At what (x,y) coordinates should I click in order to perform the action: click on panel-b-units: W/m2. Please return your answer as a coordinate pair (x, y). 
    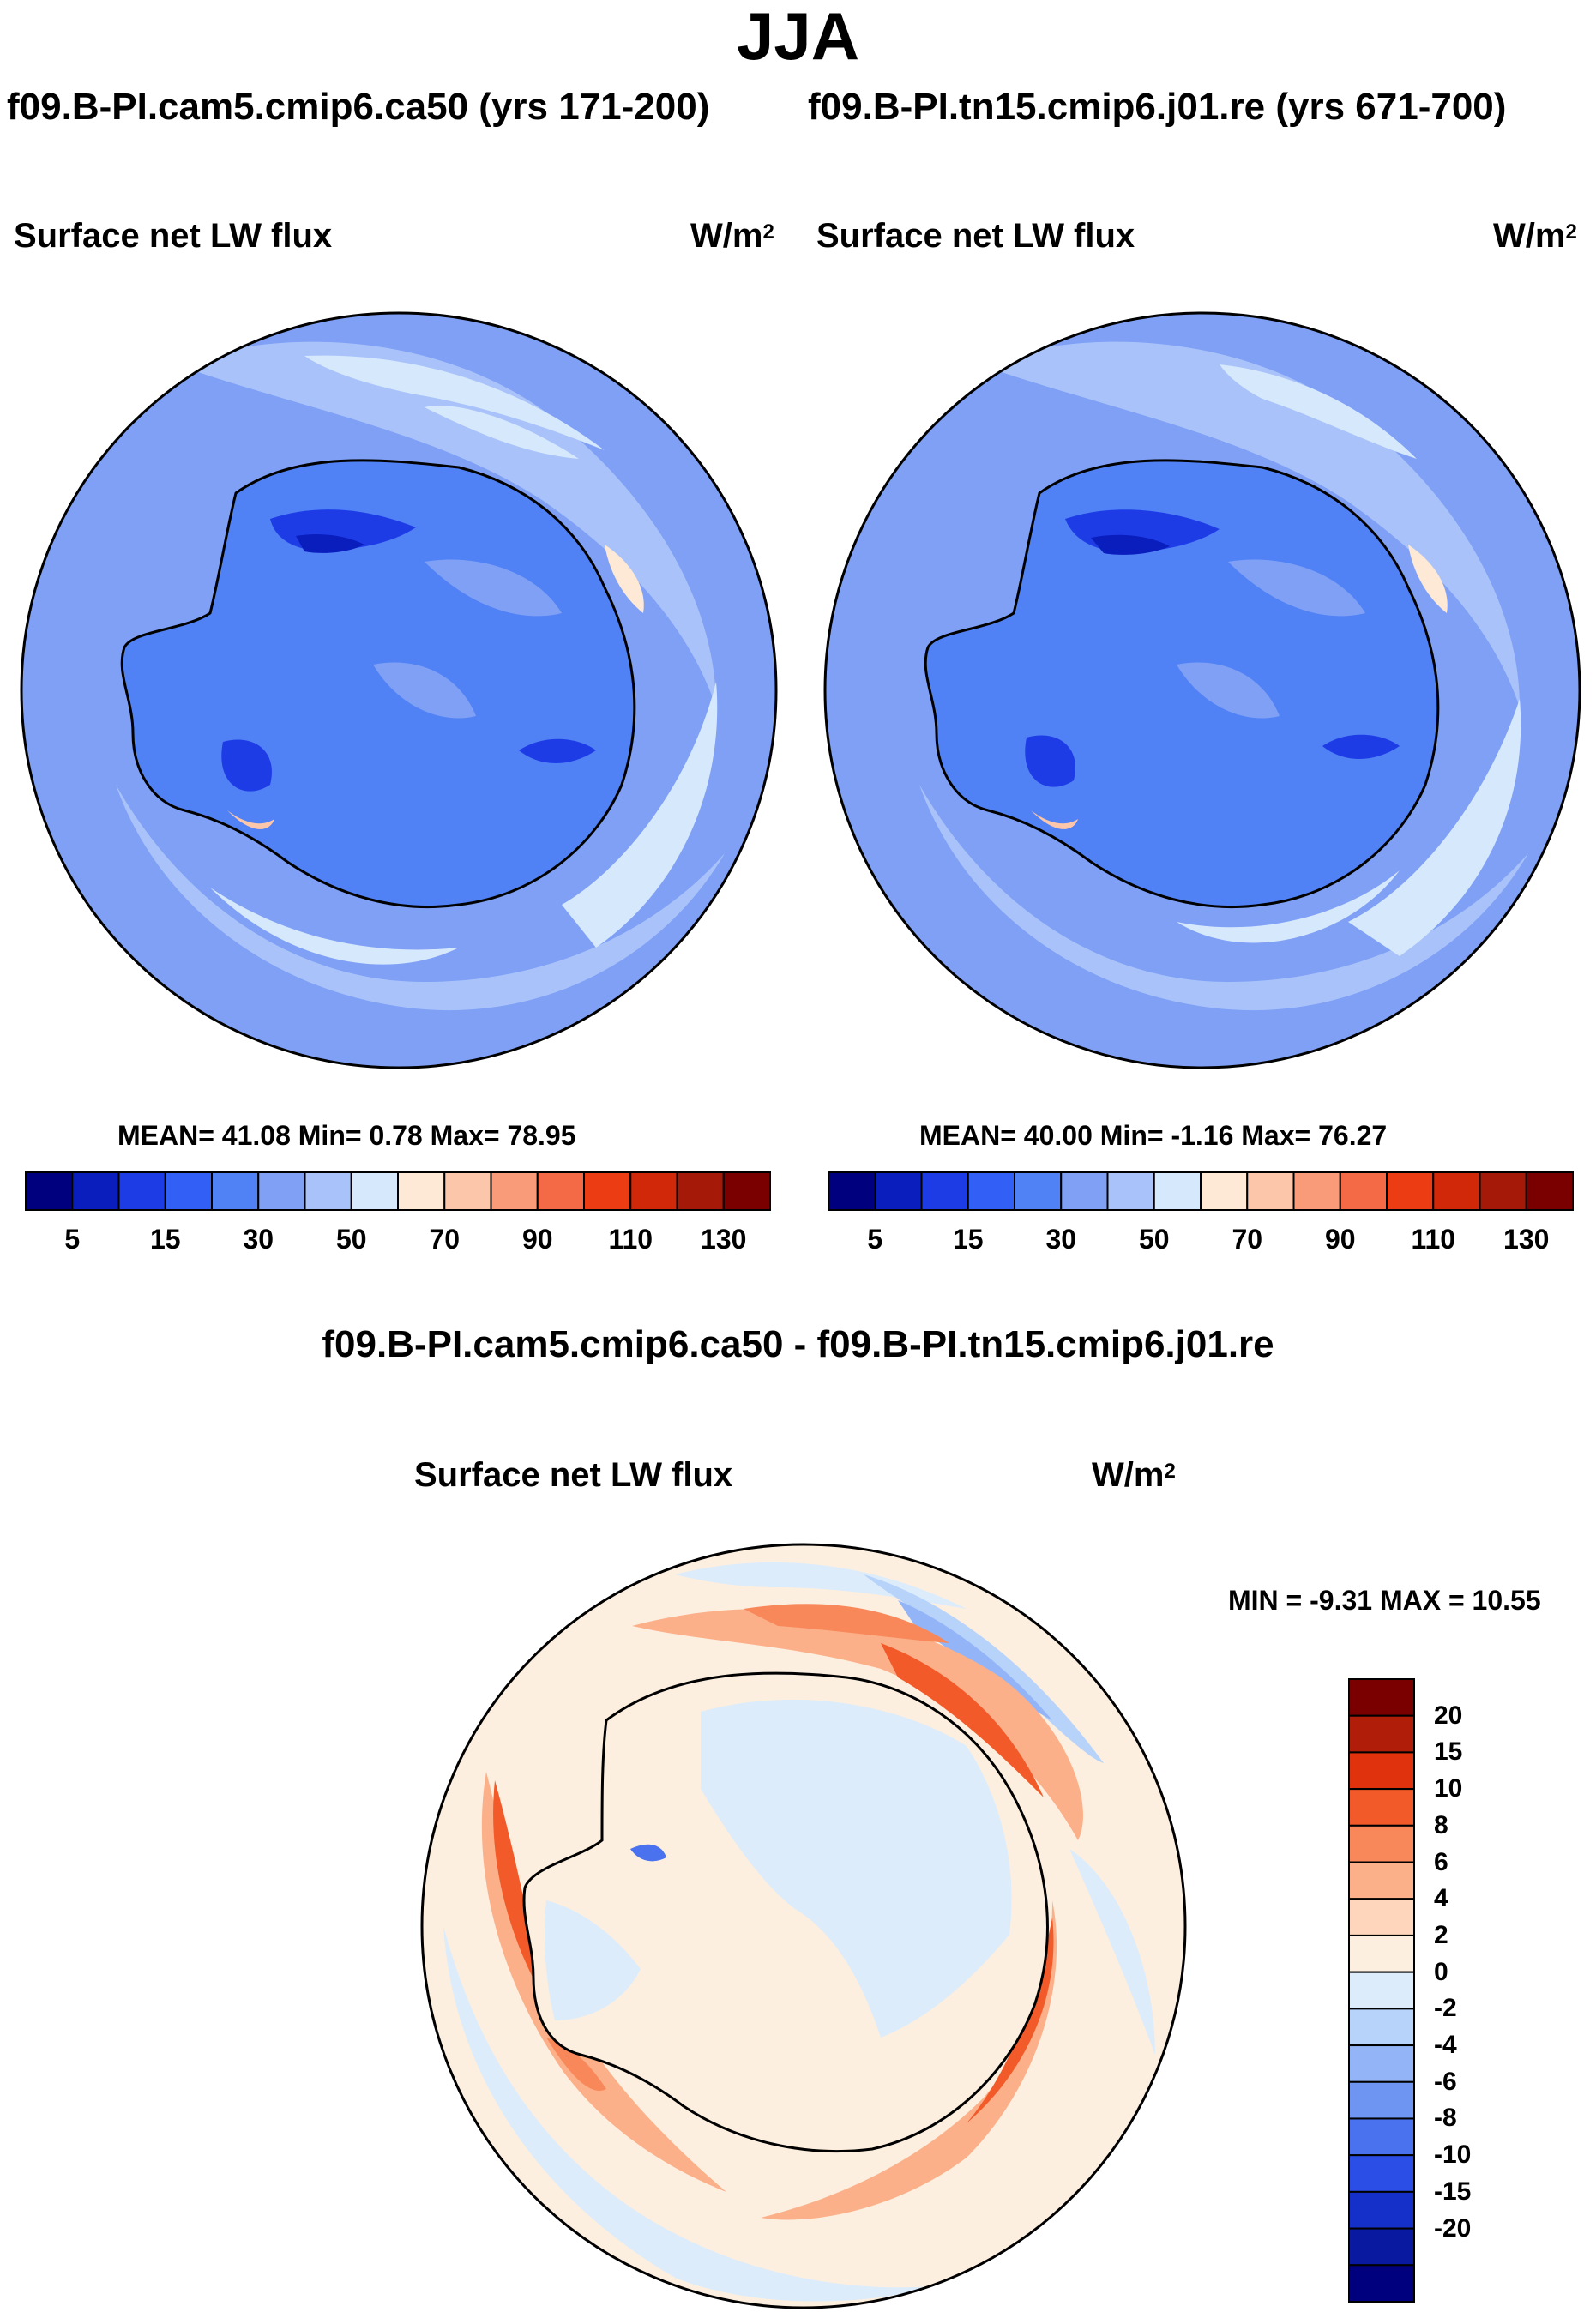
    Looking at the image, I should click on (1535, 236).